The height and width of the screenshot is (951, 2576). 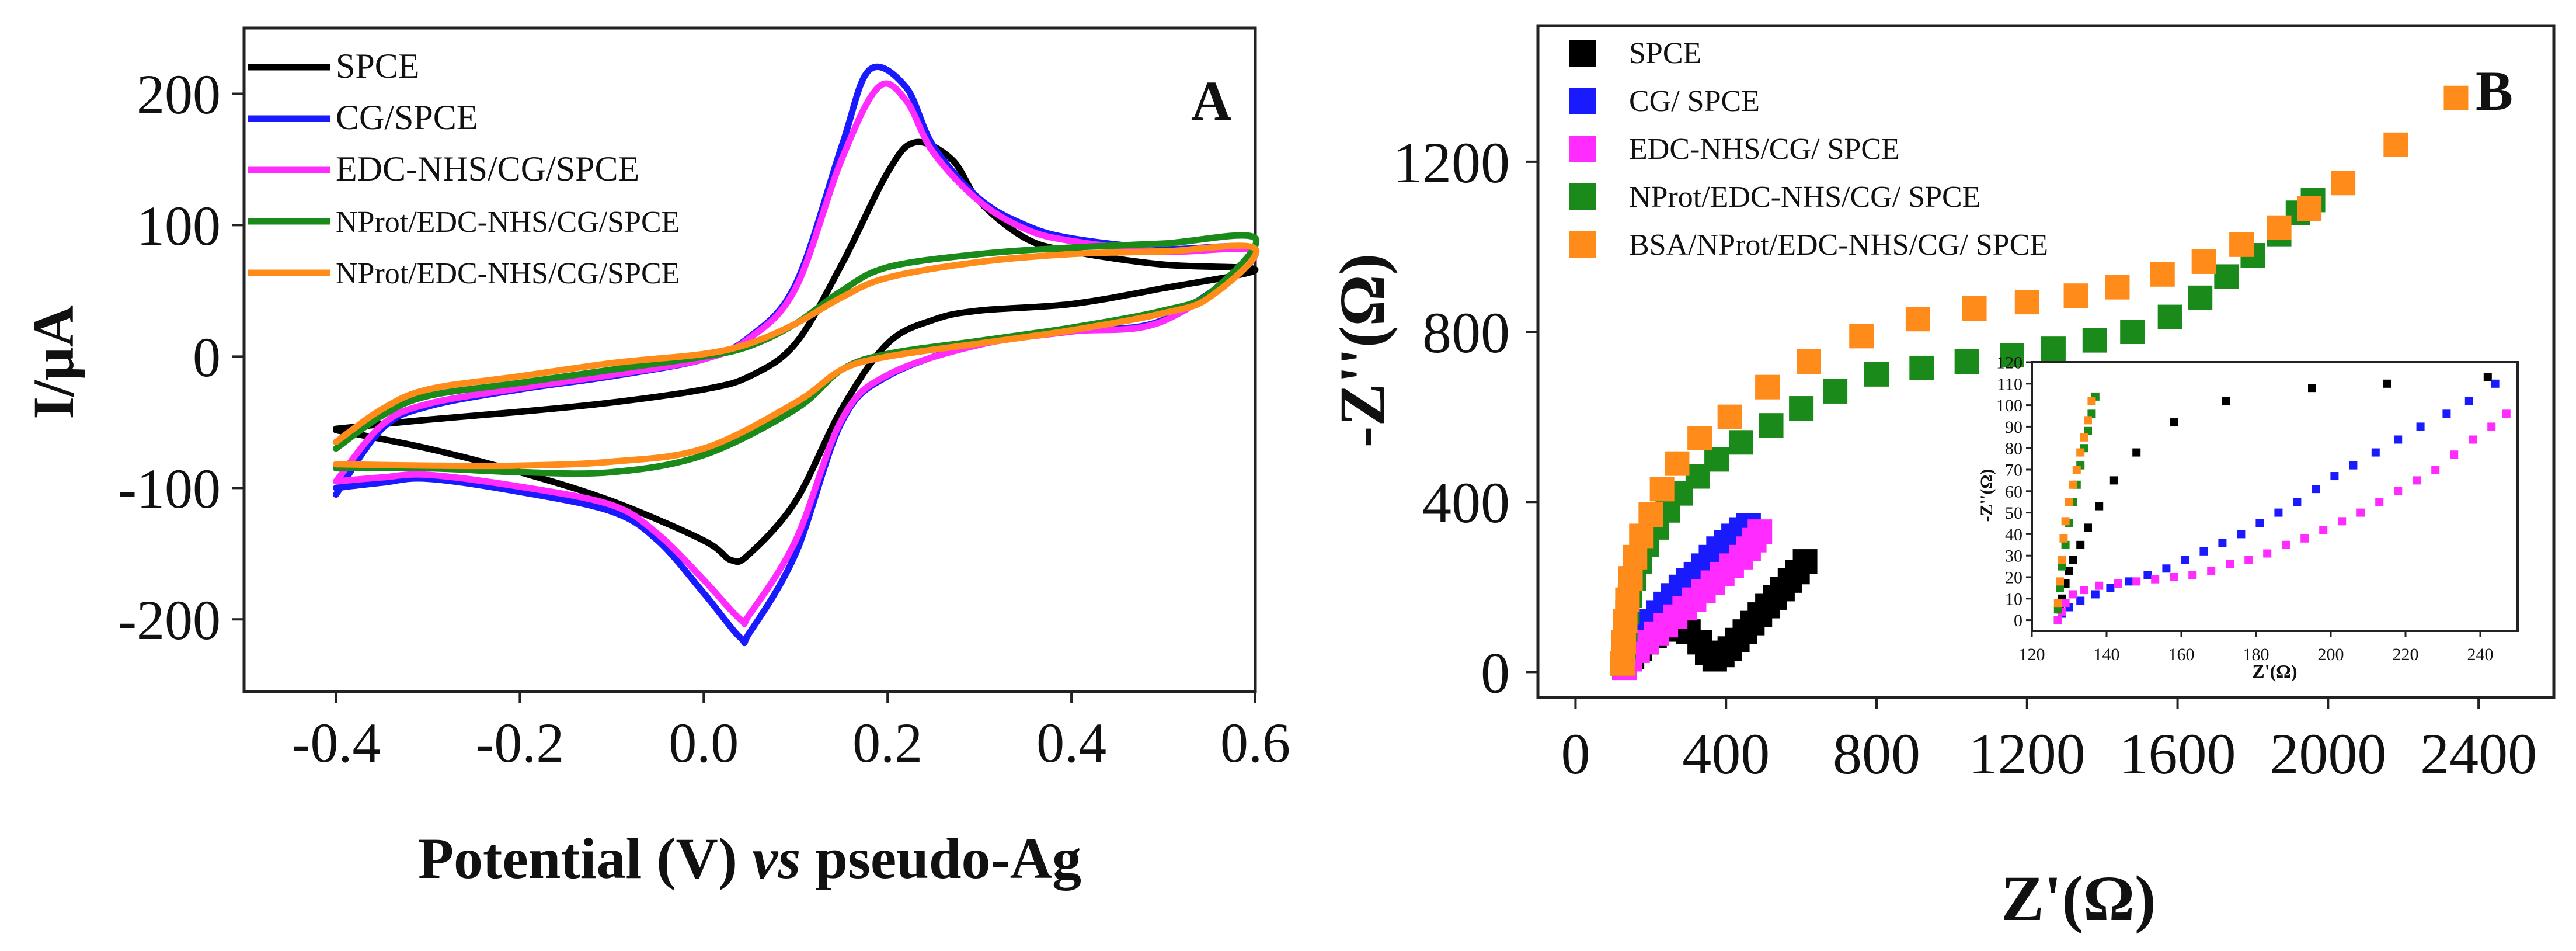 What do you see at coordinates (1876, 753) in the screenshot?
I see `x-tick-label: 800` at bounding box center [1876, 753].